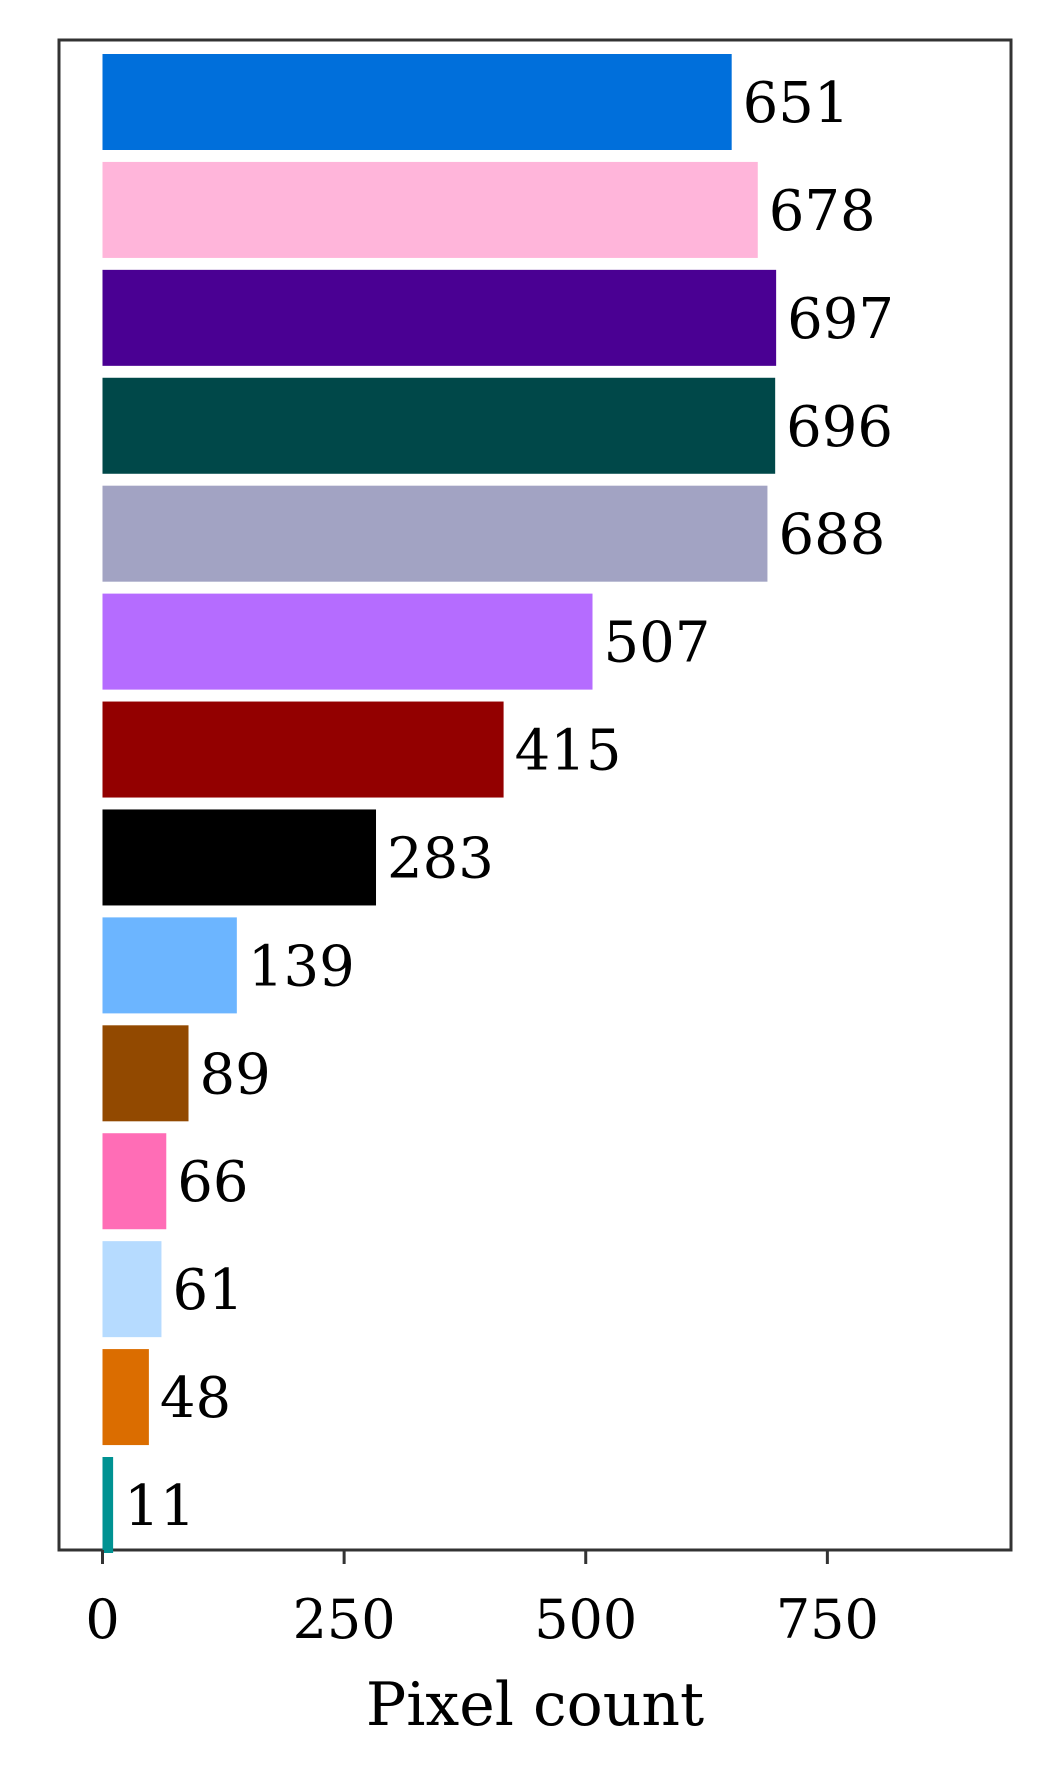  Describe the element at coordinates (195, 1398) in the screenshot. I see `data-label-13: 48` at that location.